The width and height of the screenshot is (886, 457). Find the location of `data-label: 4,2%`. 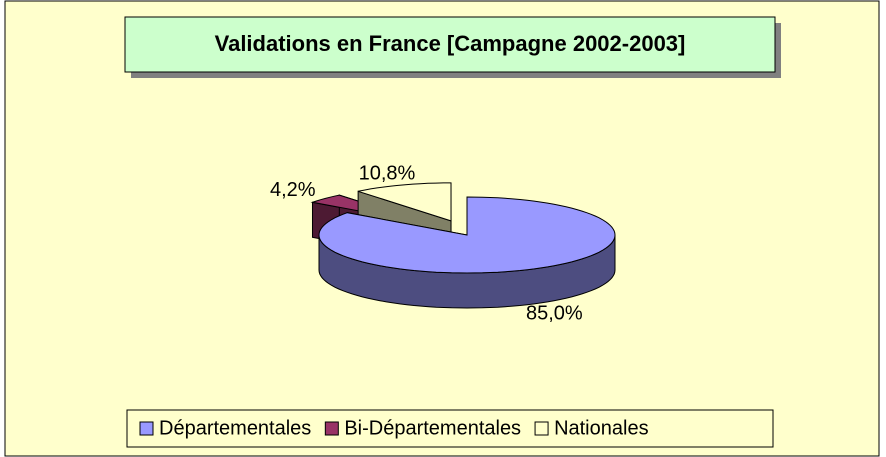

data-label: 4,2% is located at coordinates (293, 190).